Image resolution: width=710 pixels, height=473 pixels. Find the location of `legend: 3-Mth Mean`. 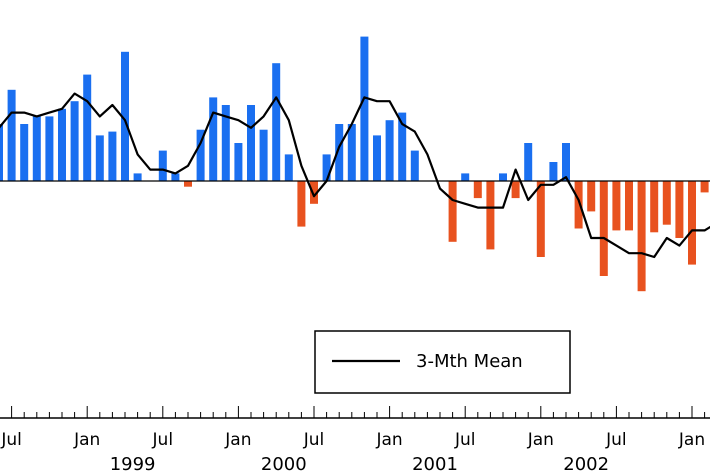

legend: 3-Mth Mean is located at coordinates (442, 362).